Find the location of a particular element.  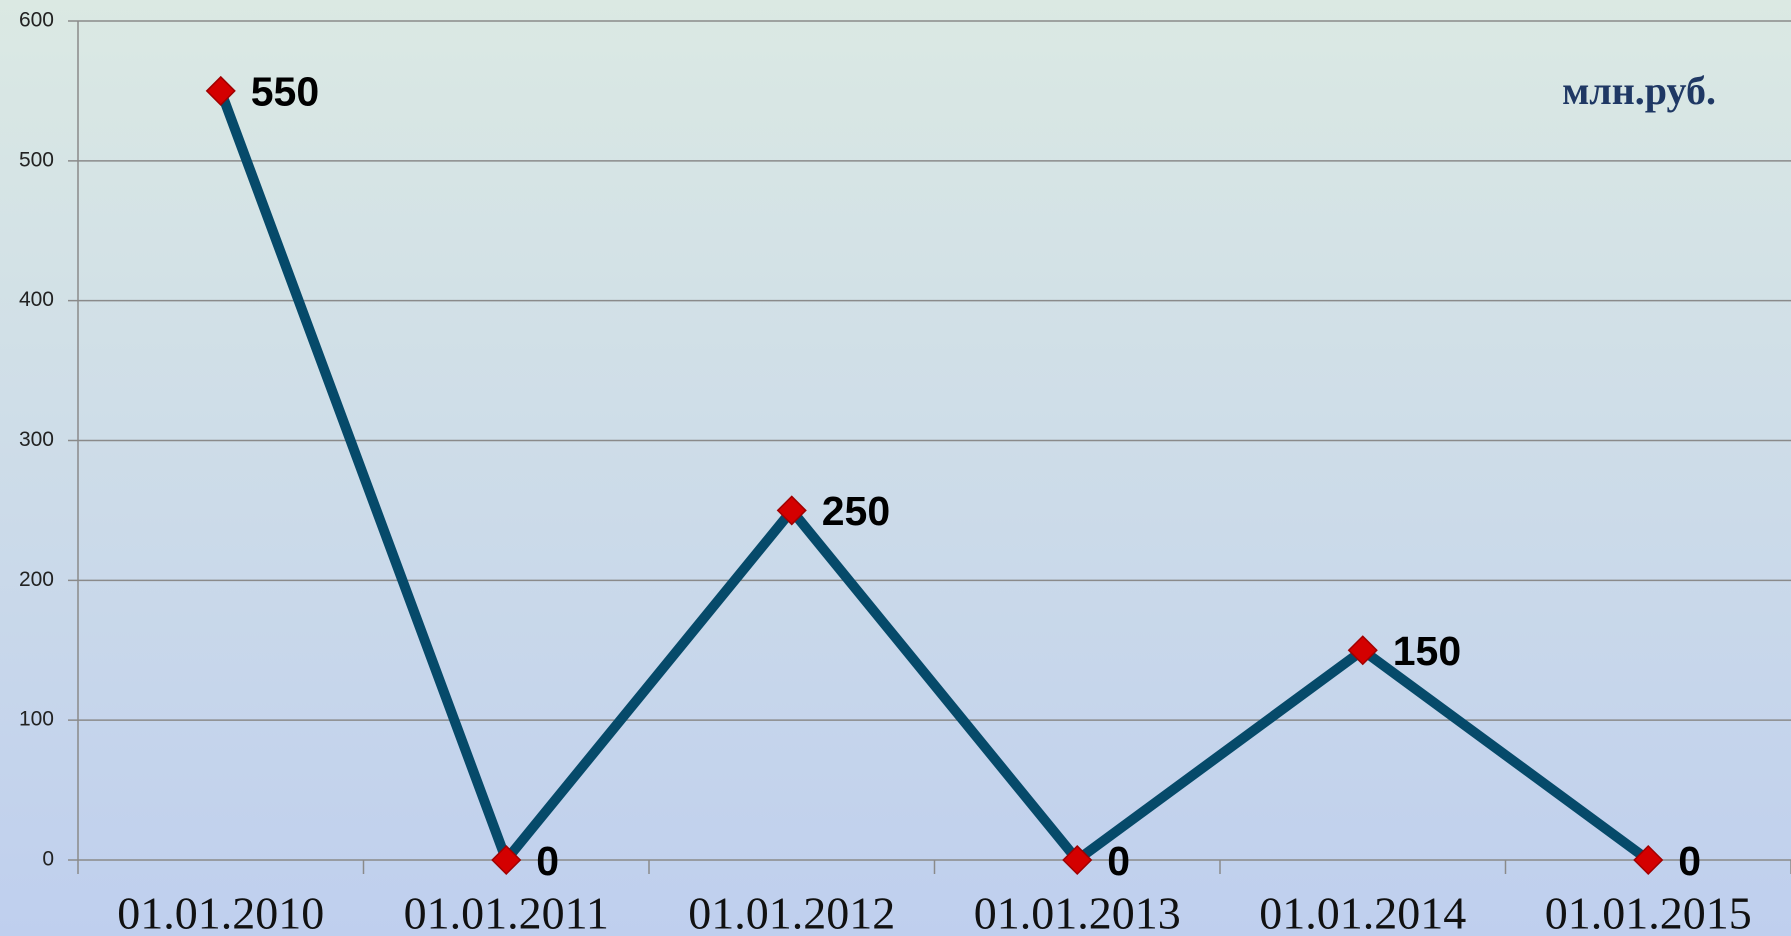

x-tick-label: 01.01.2015 is located at coordinates (1648, 912).